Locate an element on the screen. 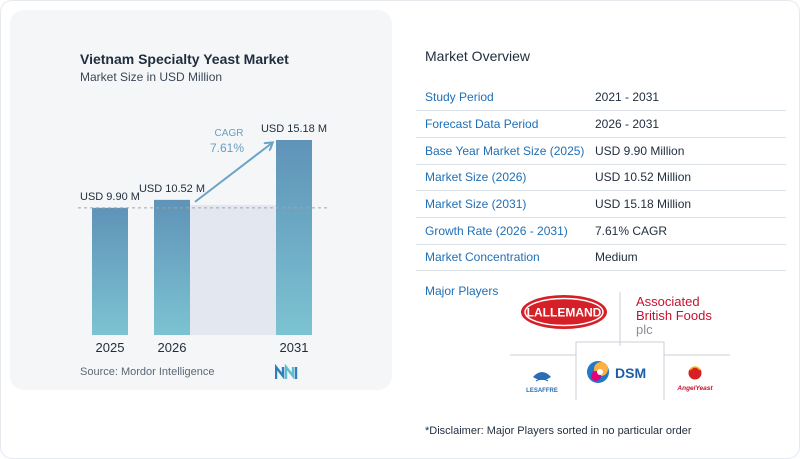 The image size is (800, 459). row-label: Growth Rate (2026 - 2031) is located at coordinates (504, 231).